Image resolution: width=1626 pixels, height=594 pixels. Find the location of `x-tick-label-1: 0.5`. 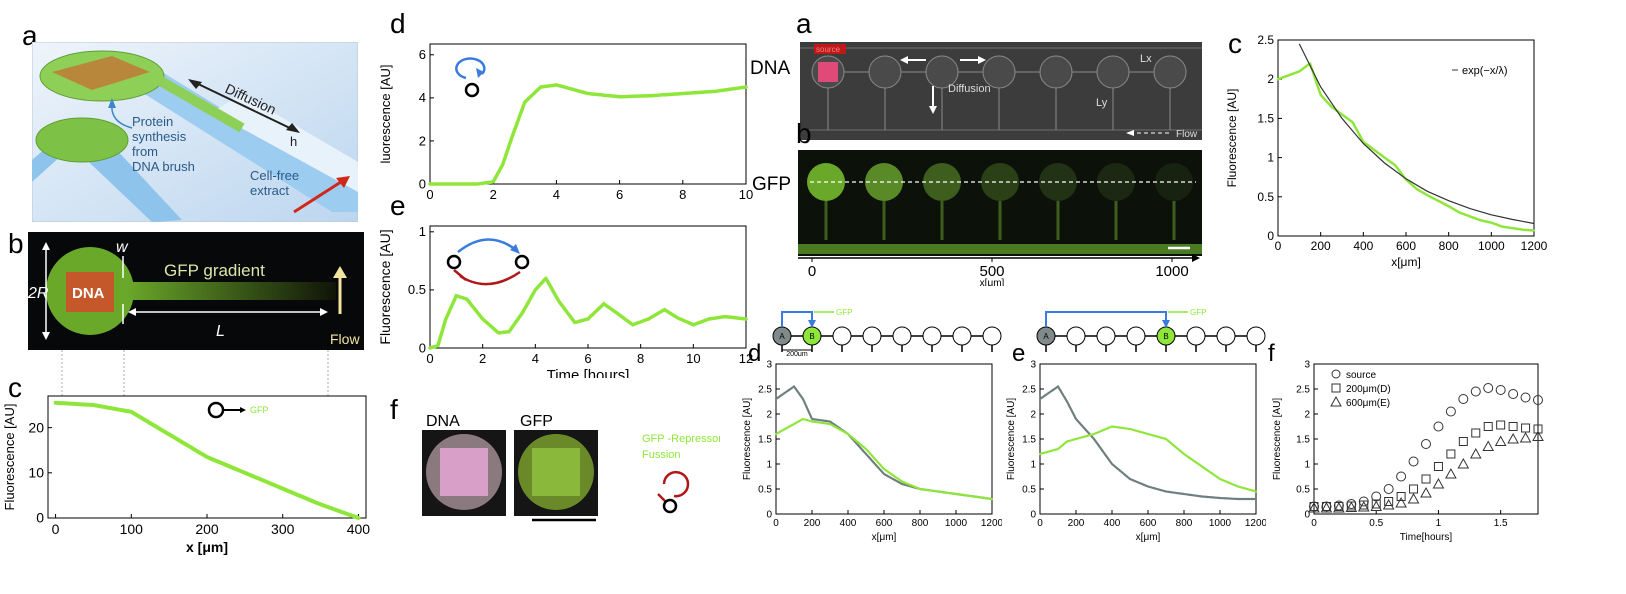

x-tick-label-1: 0.5 is located at coordinates (1376, 523).